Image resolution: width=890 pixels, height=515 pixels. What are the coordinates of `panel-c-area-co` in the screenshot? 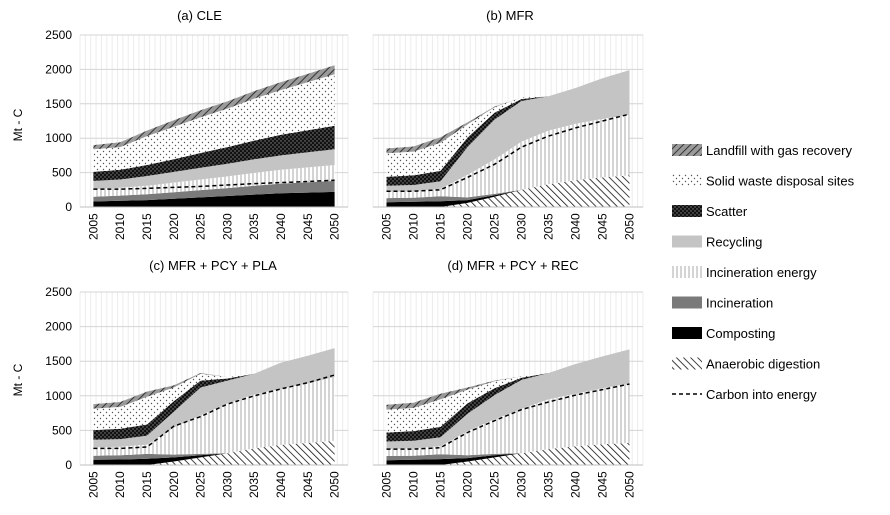 It's located at (214, 452).